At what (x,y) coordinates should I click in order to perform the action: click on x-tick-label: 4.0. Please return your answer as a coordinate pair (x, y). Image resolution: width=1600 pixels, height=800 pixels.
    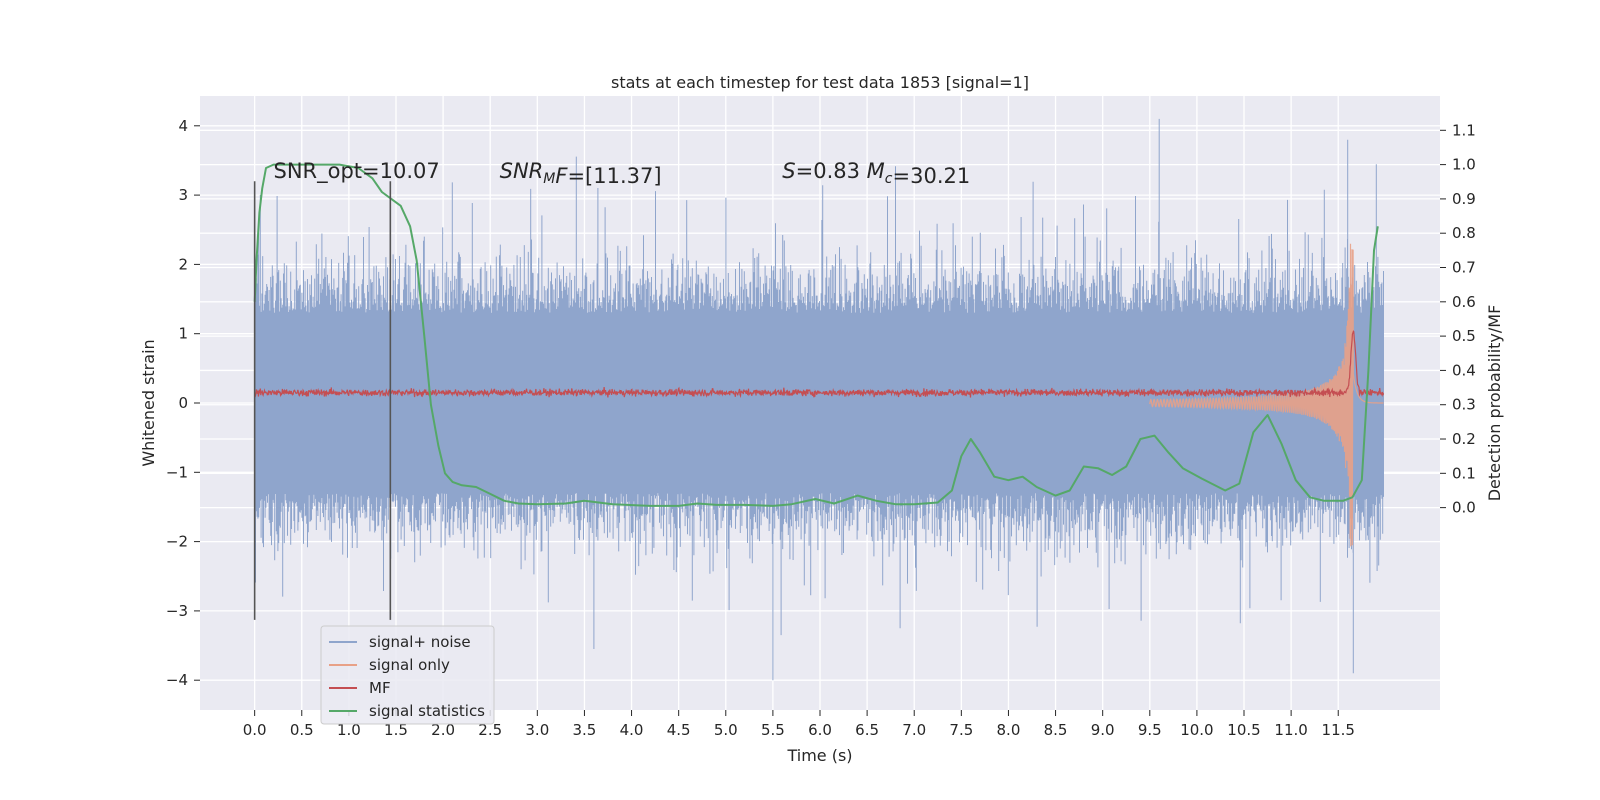
    Looking at the image, I should click on (632, 730).